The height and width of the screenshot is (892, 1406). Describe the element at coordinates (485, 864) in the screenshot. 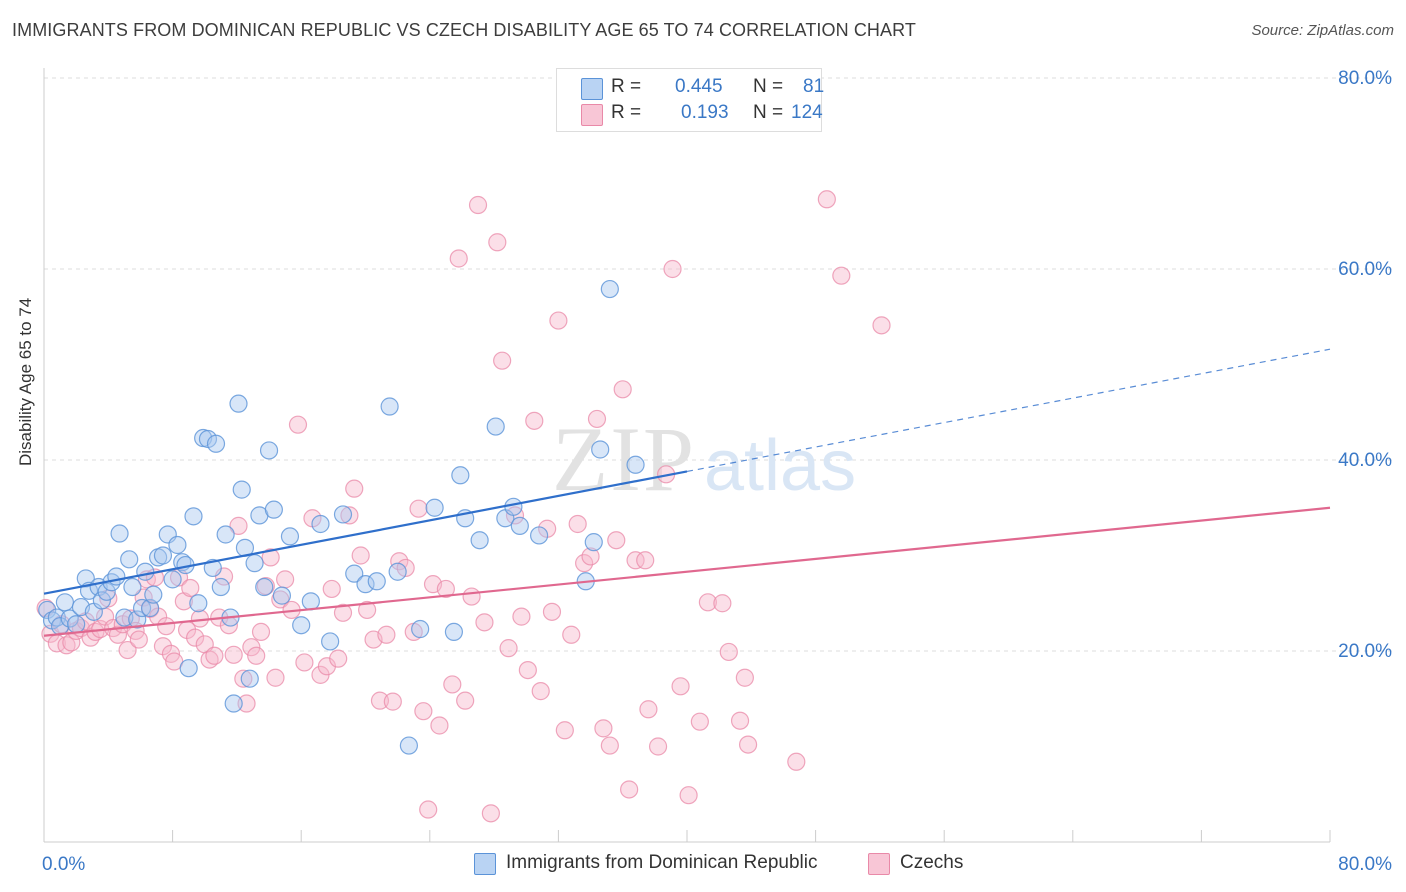

I see `series-swatch-blue` at that location.